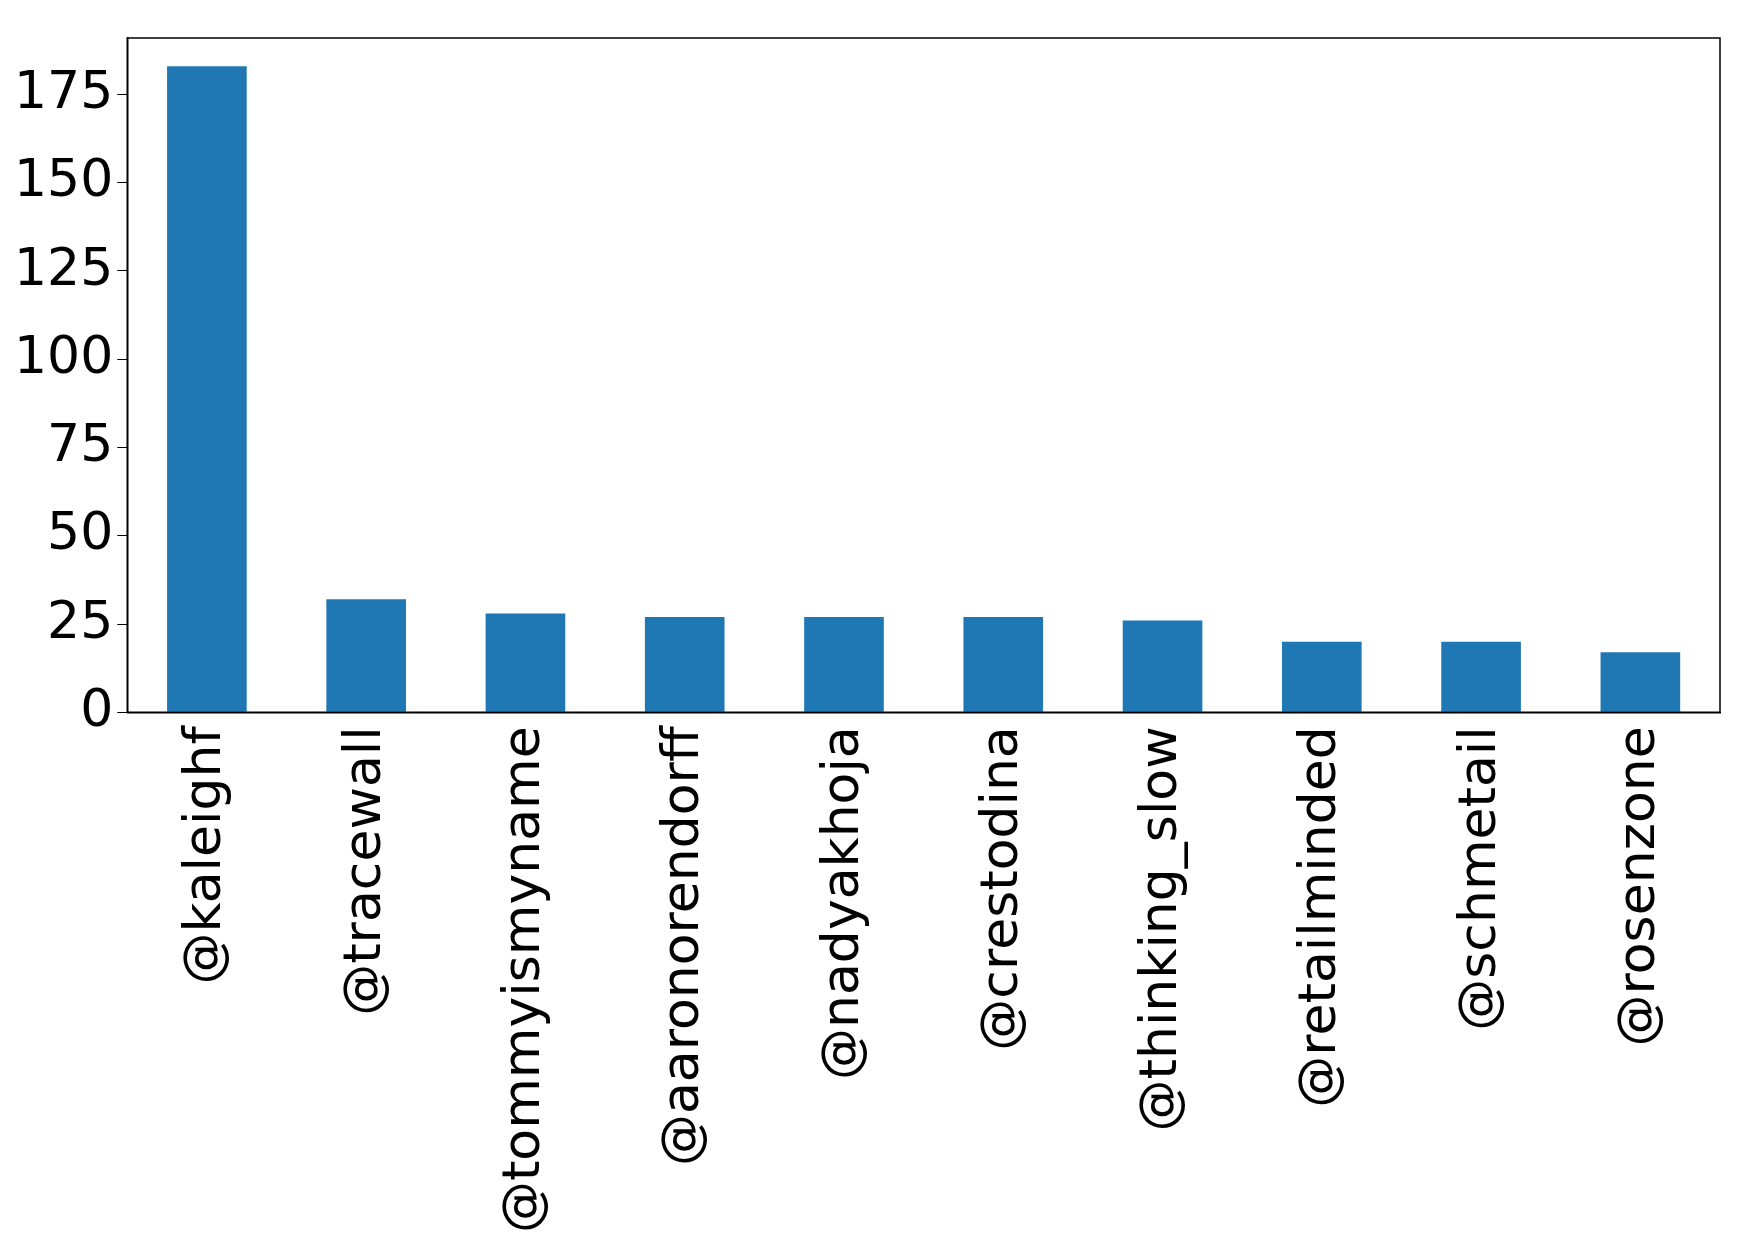  Describe the element at coordinates (680, 946) in the screenshot. I see `x-tick-label: @aaronorendorff` at that location.